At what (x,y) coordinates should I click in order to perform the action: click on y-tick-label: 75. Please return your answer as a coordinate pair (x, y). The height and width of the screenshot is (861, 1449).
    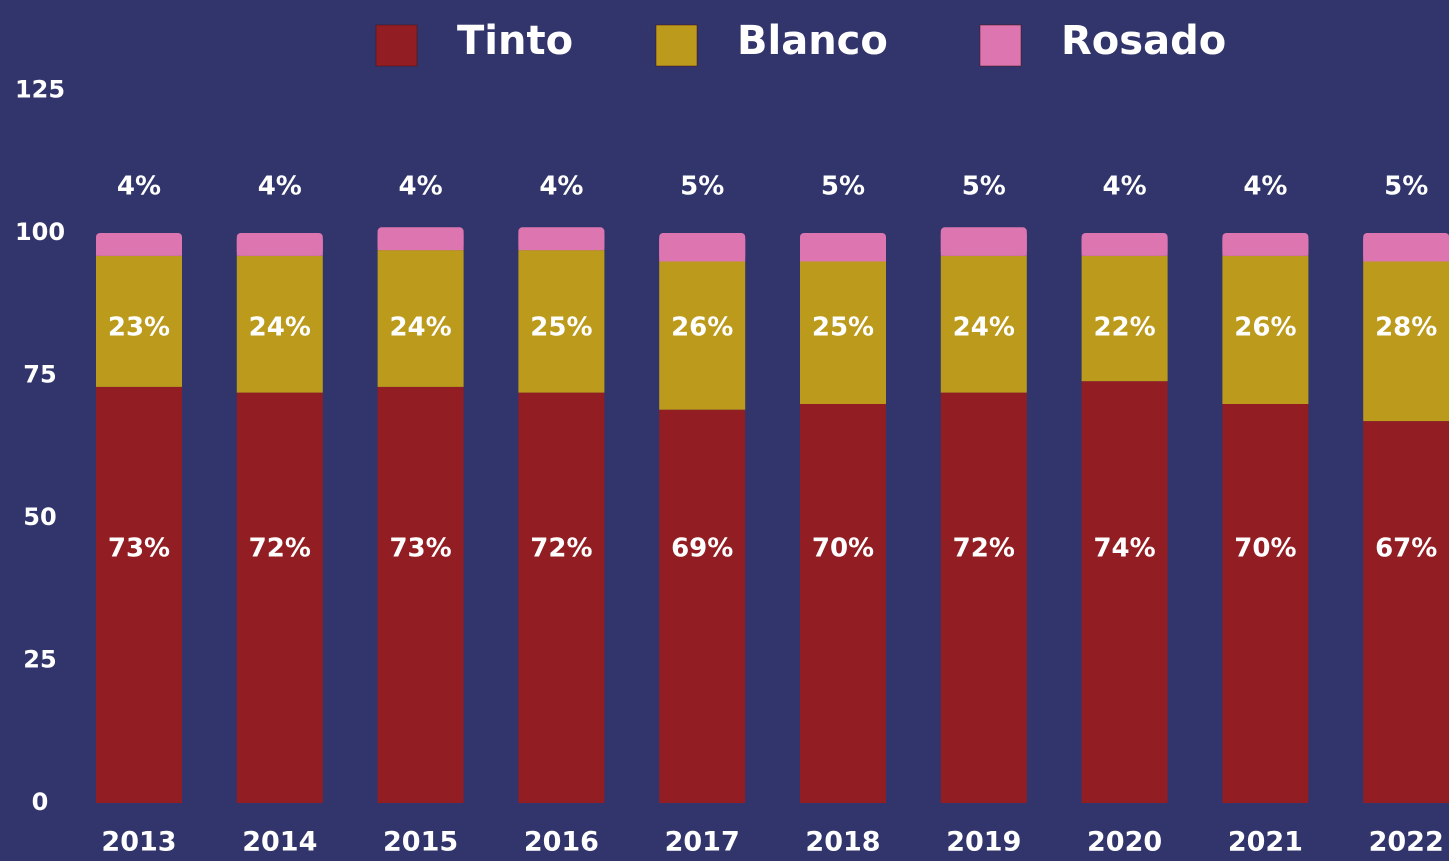
    Looking at the image, I should click on (39, 375).